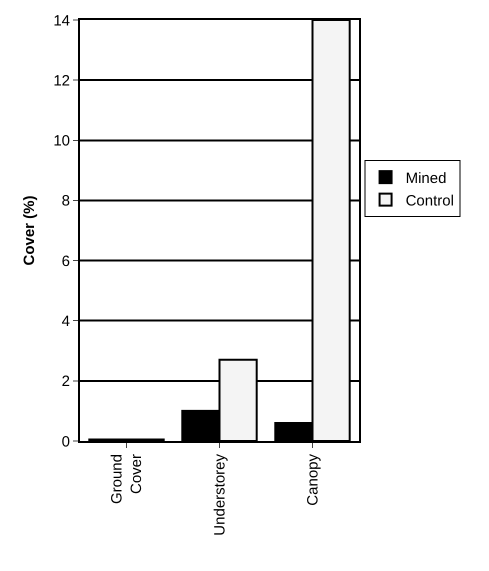  What do you see at coordinates (66, 381) in the screenshot?
I see `y-tick-label: 2` at bounding box center [66, 381].